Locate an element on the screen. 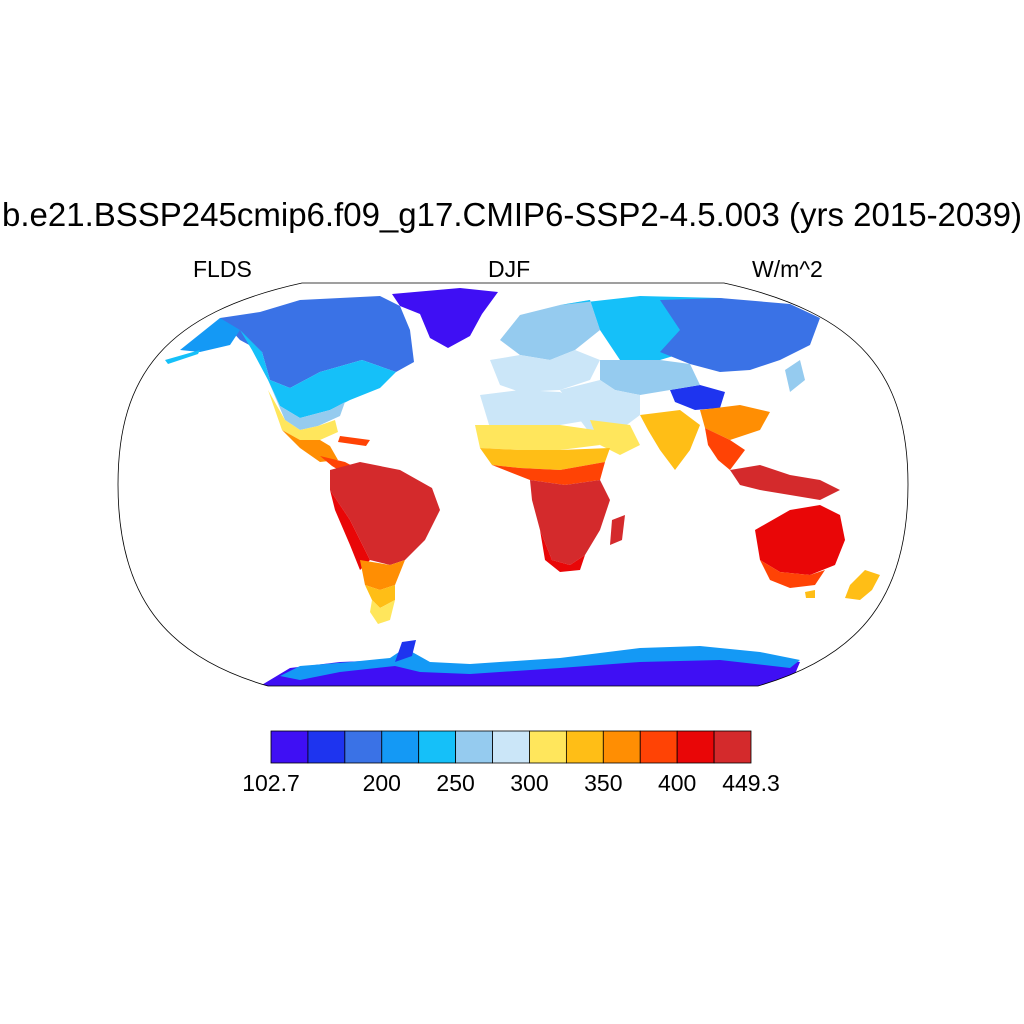 The height and width of the screenshot is (1024, 1024). colorbar is located at coordinates (511, 747).